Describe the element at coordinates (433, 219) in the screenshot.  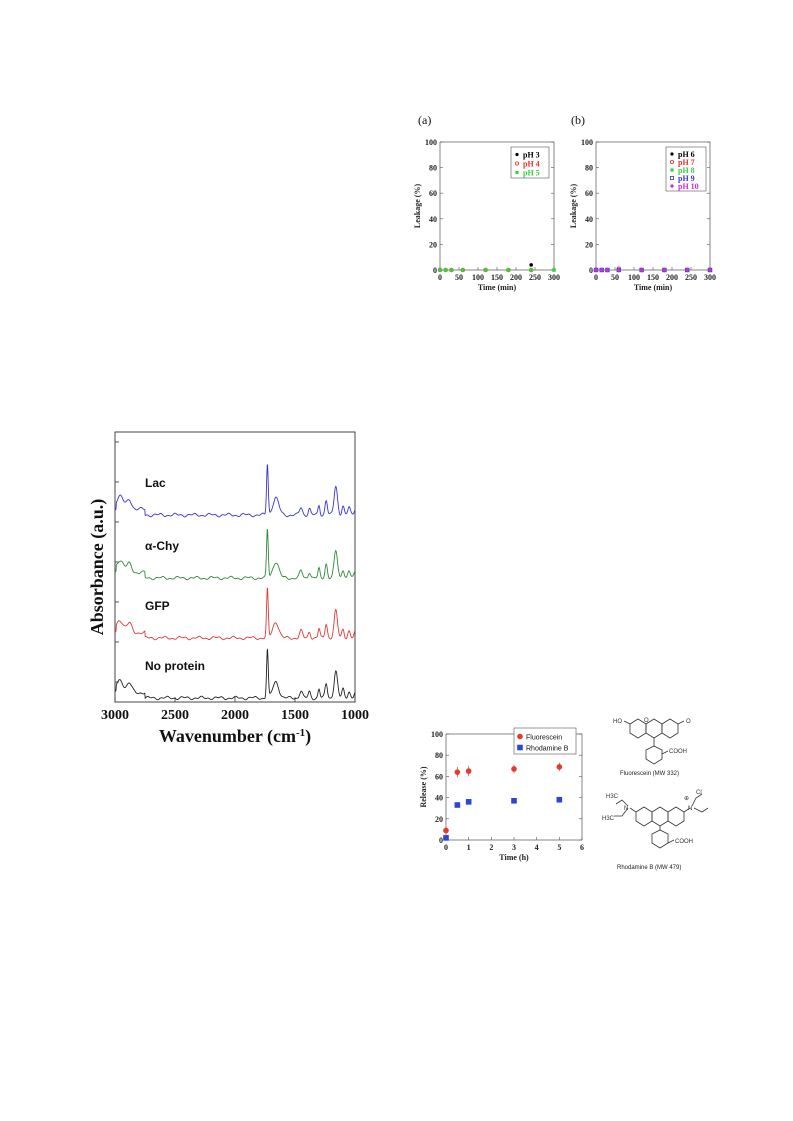
I see `leak_a-ytick-label: 40` at that location.